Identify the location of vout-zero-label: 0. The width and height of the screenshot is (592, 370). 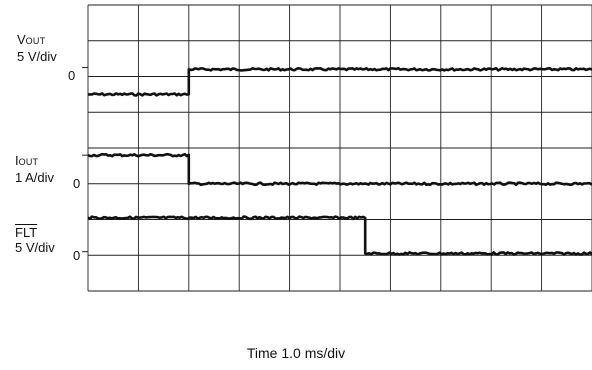
(72, 75).